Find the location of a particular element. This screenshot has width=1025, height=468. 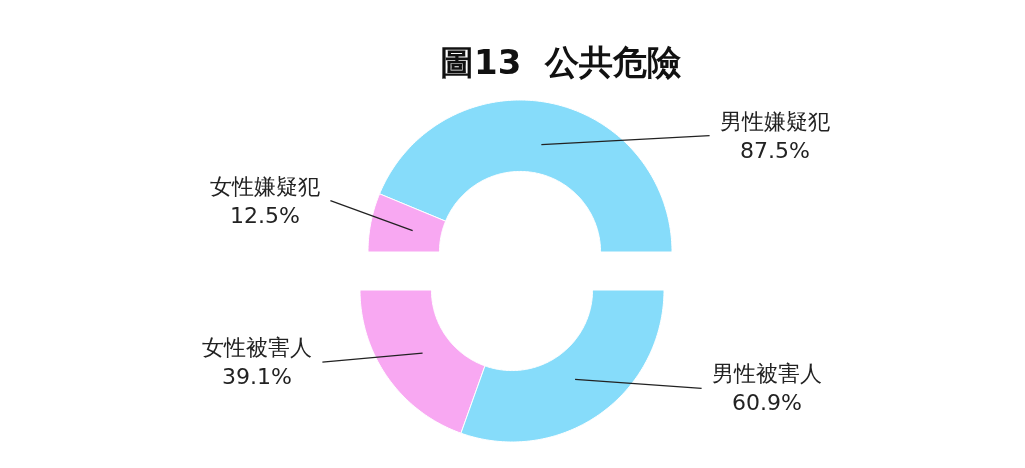

chart-title: 圖13 公共危險 is located at coordinates (560, 62).